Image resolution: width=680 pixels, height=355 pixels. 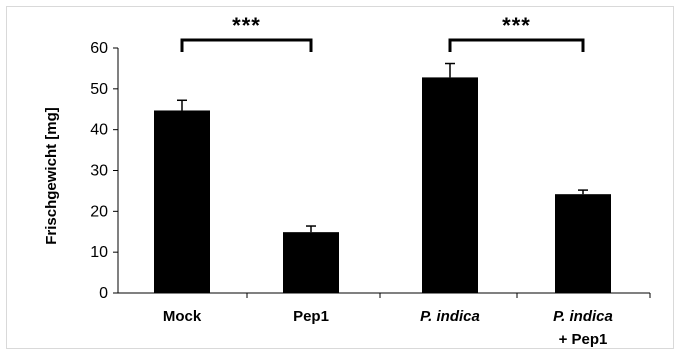 What do you see at coordinates (583, 339) in the screenshot?
I see `x-category-label-line2: + Pep1` at bounding box center [583, 339].